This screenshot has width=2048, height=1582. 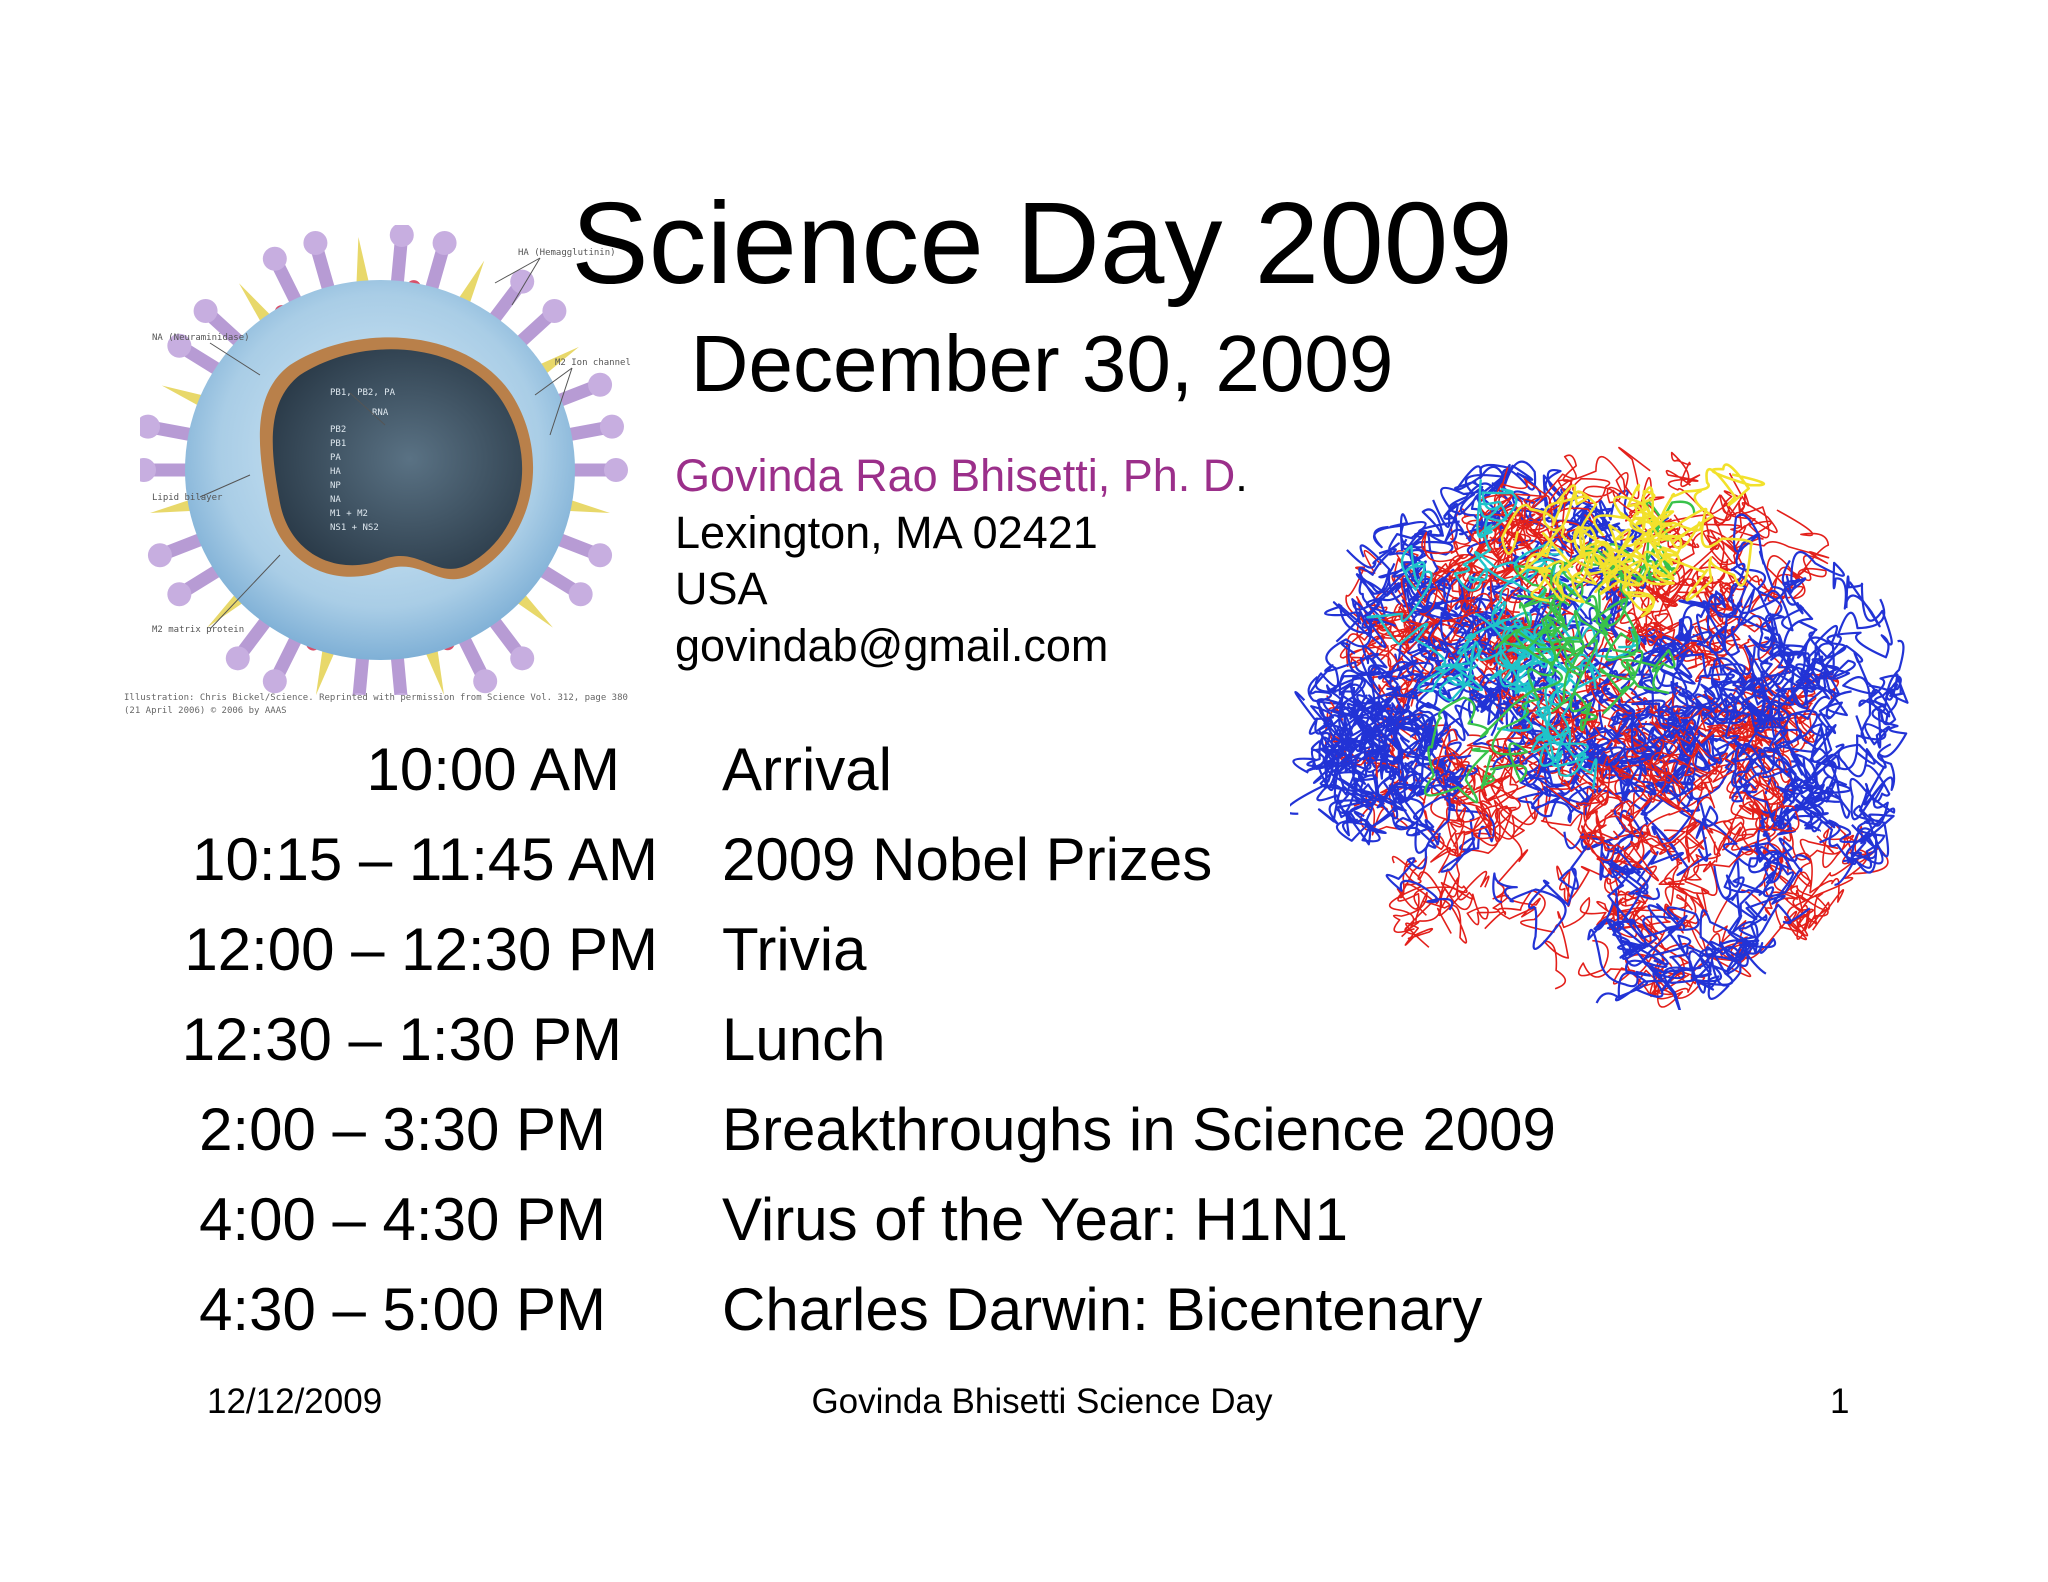 What do you see at coordinates (402, 1129) in the screenshot?
I see `schedule-time: 2:00 – 3:30 PM` at bounding box center [402, 1129].